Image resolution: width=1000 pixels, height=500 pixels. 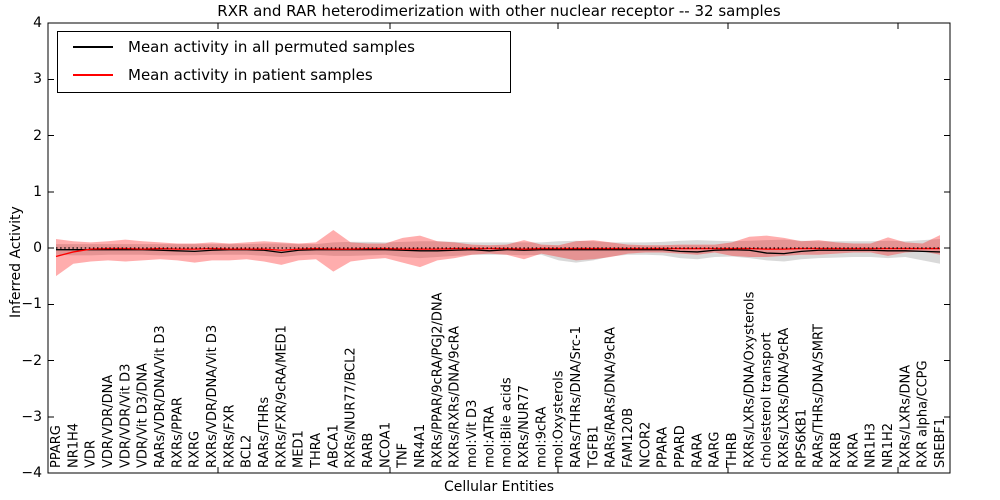 I want to click on x-category-label: VDR/VDR/Vit D3, so click(x=126, y=415).